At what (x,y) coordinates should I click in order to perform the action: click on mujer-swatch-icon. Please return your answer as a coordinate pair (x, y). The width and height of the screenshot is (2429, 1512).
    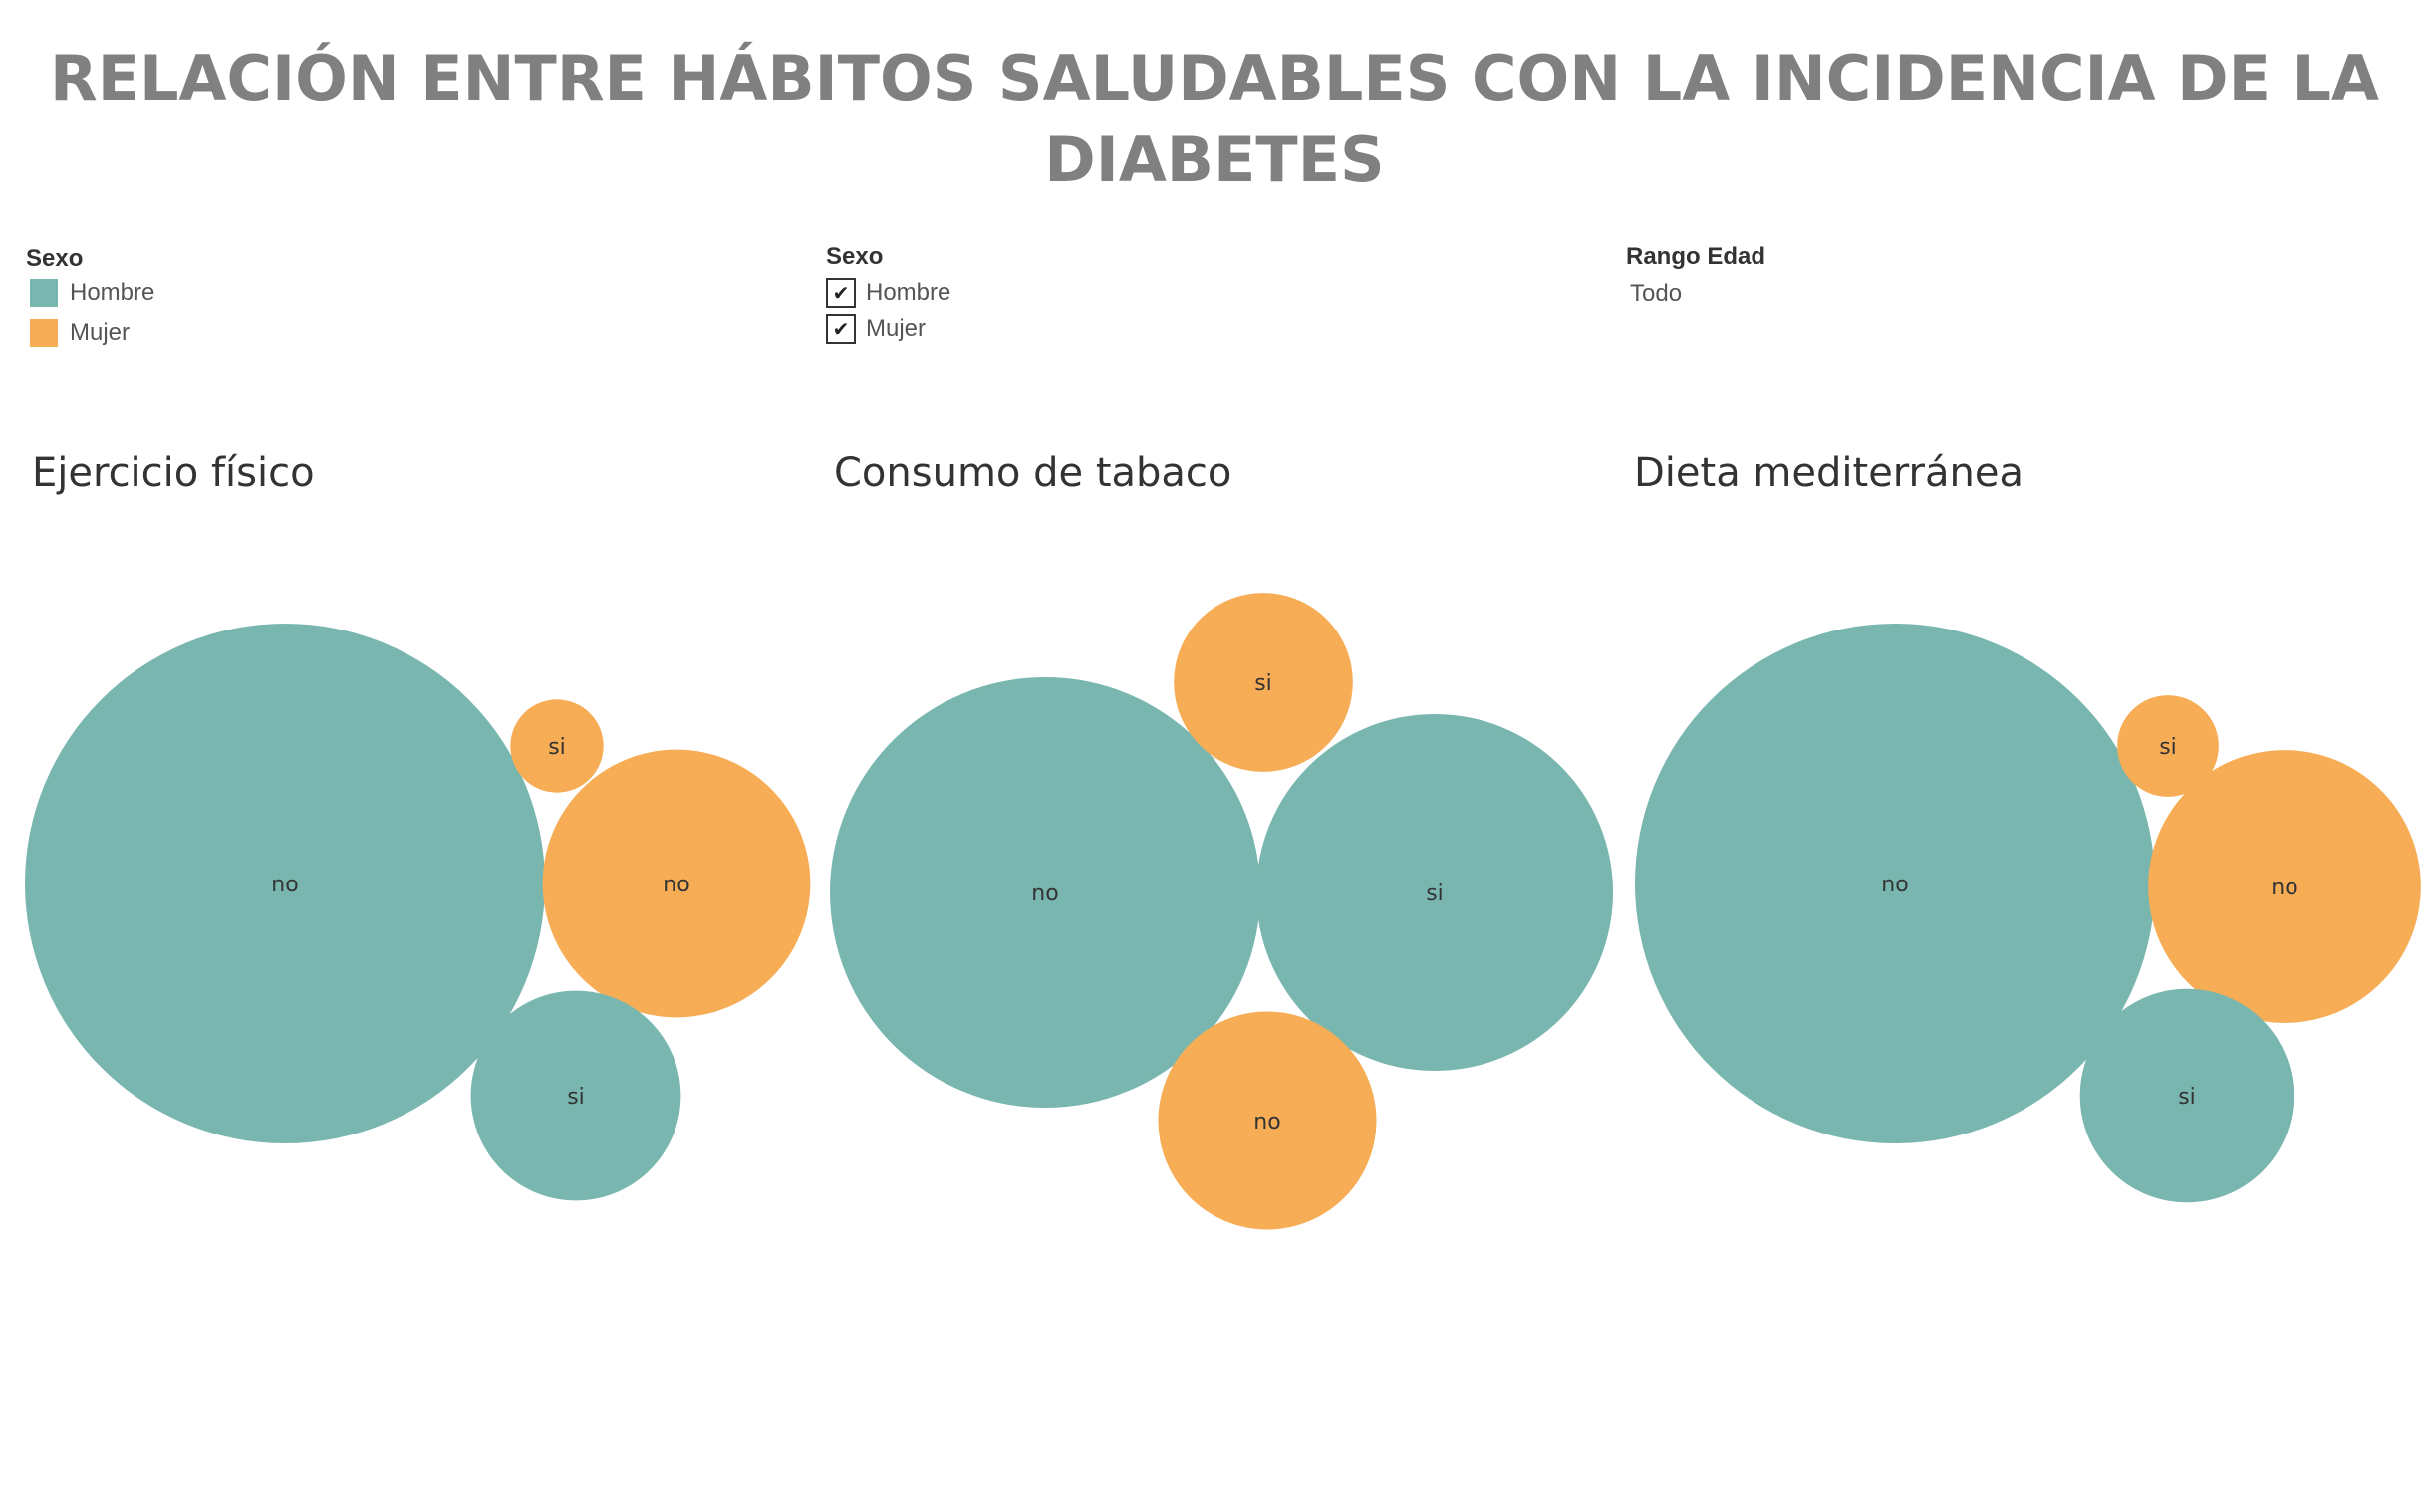
    Looking at the image, I should click on (44, 333).